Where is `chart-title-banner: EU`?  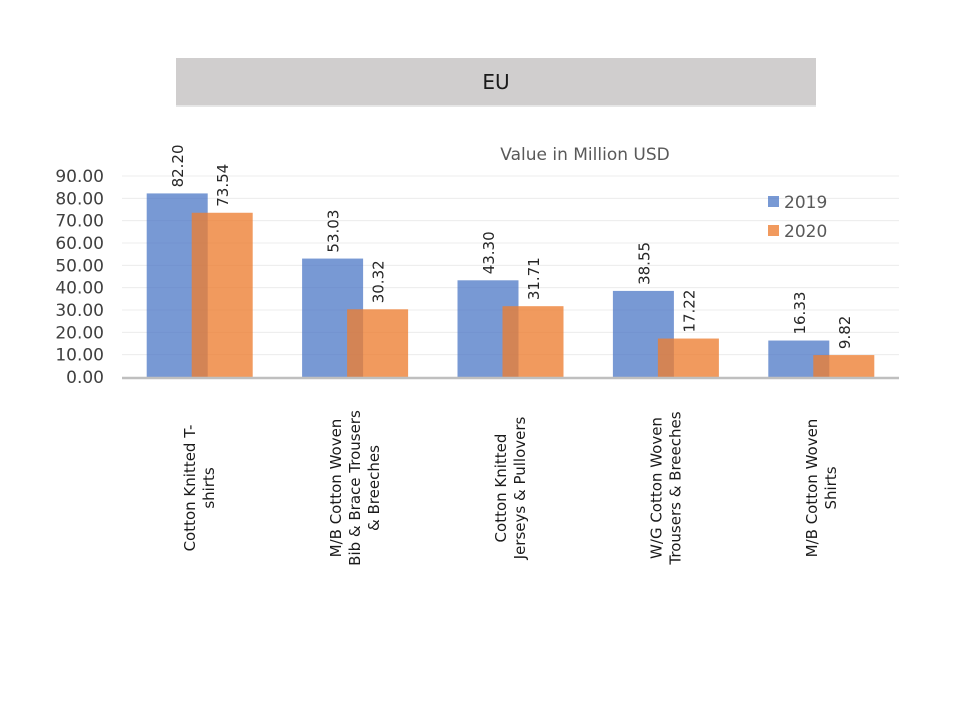 chart-title-banner: EU is located at coordinates (496, 82).